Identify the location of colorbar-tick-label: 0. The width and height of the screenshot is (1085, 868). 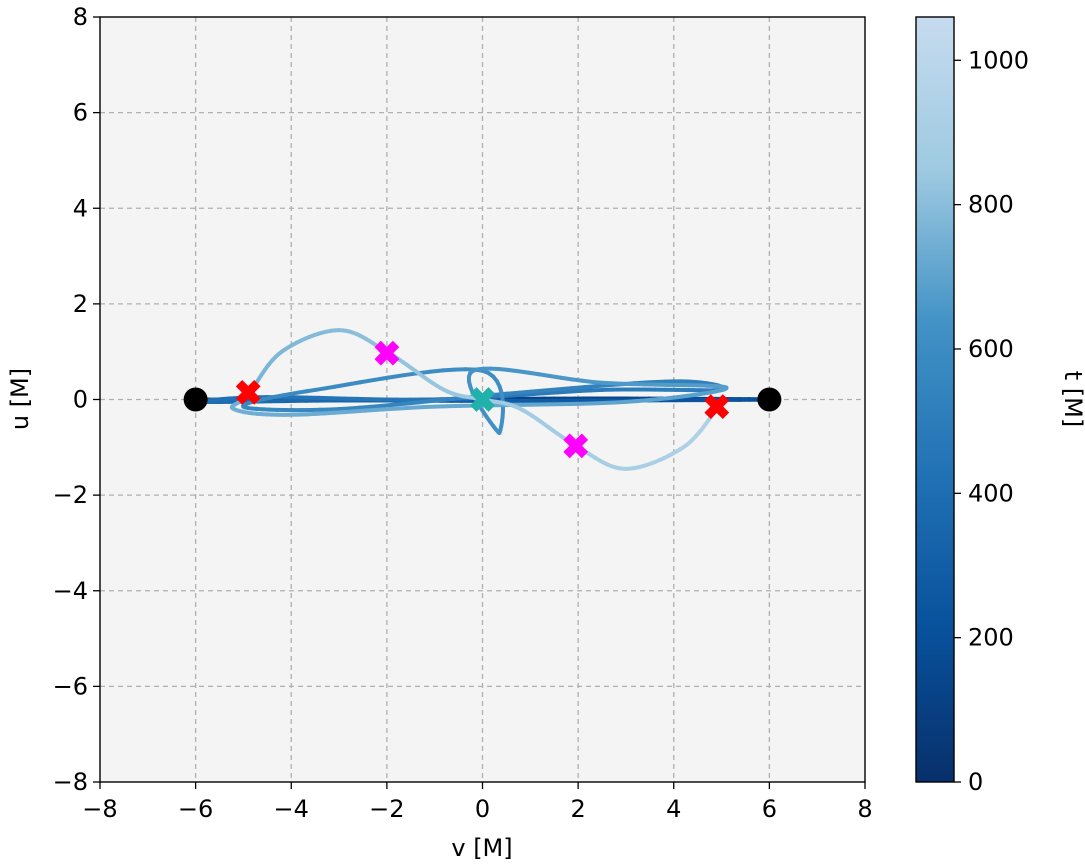
(975, 782).